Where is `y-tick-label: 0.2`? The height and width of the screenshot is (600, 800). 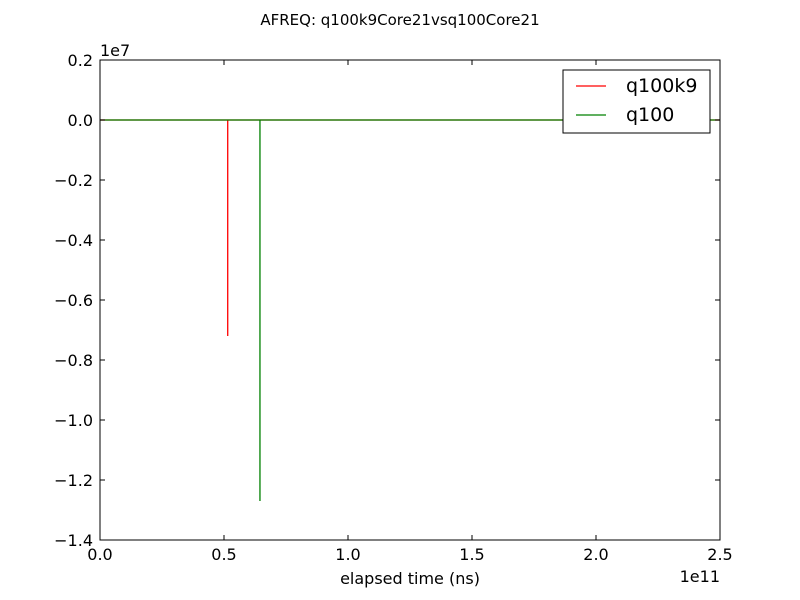
y-tick-label: 0.2 is located at coordinates (80, 60).